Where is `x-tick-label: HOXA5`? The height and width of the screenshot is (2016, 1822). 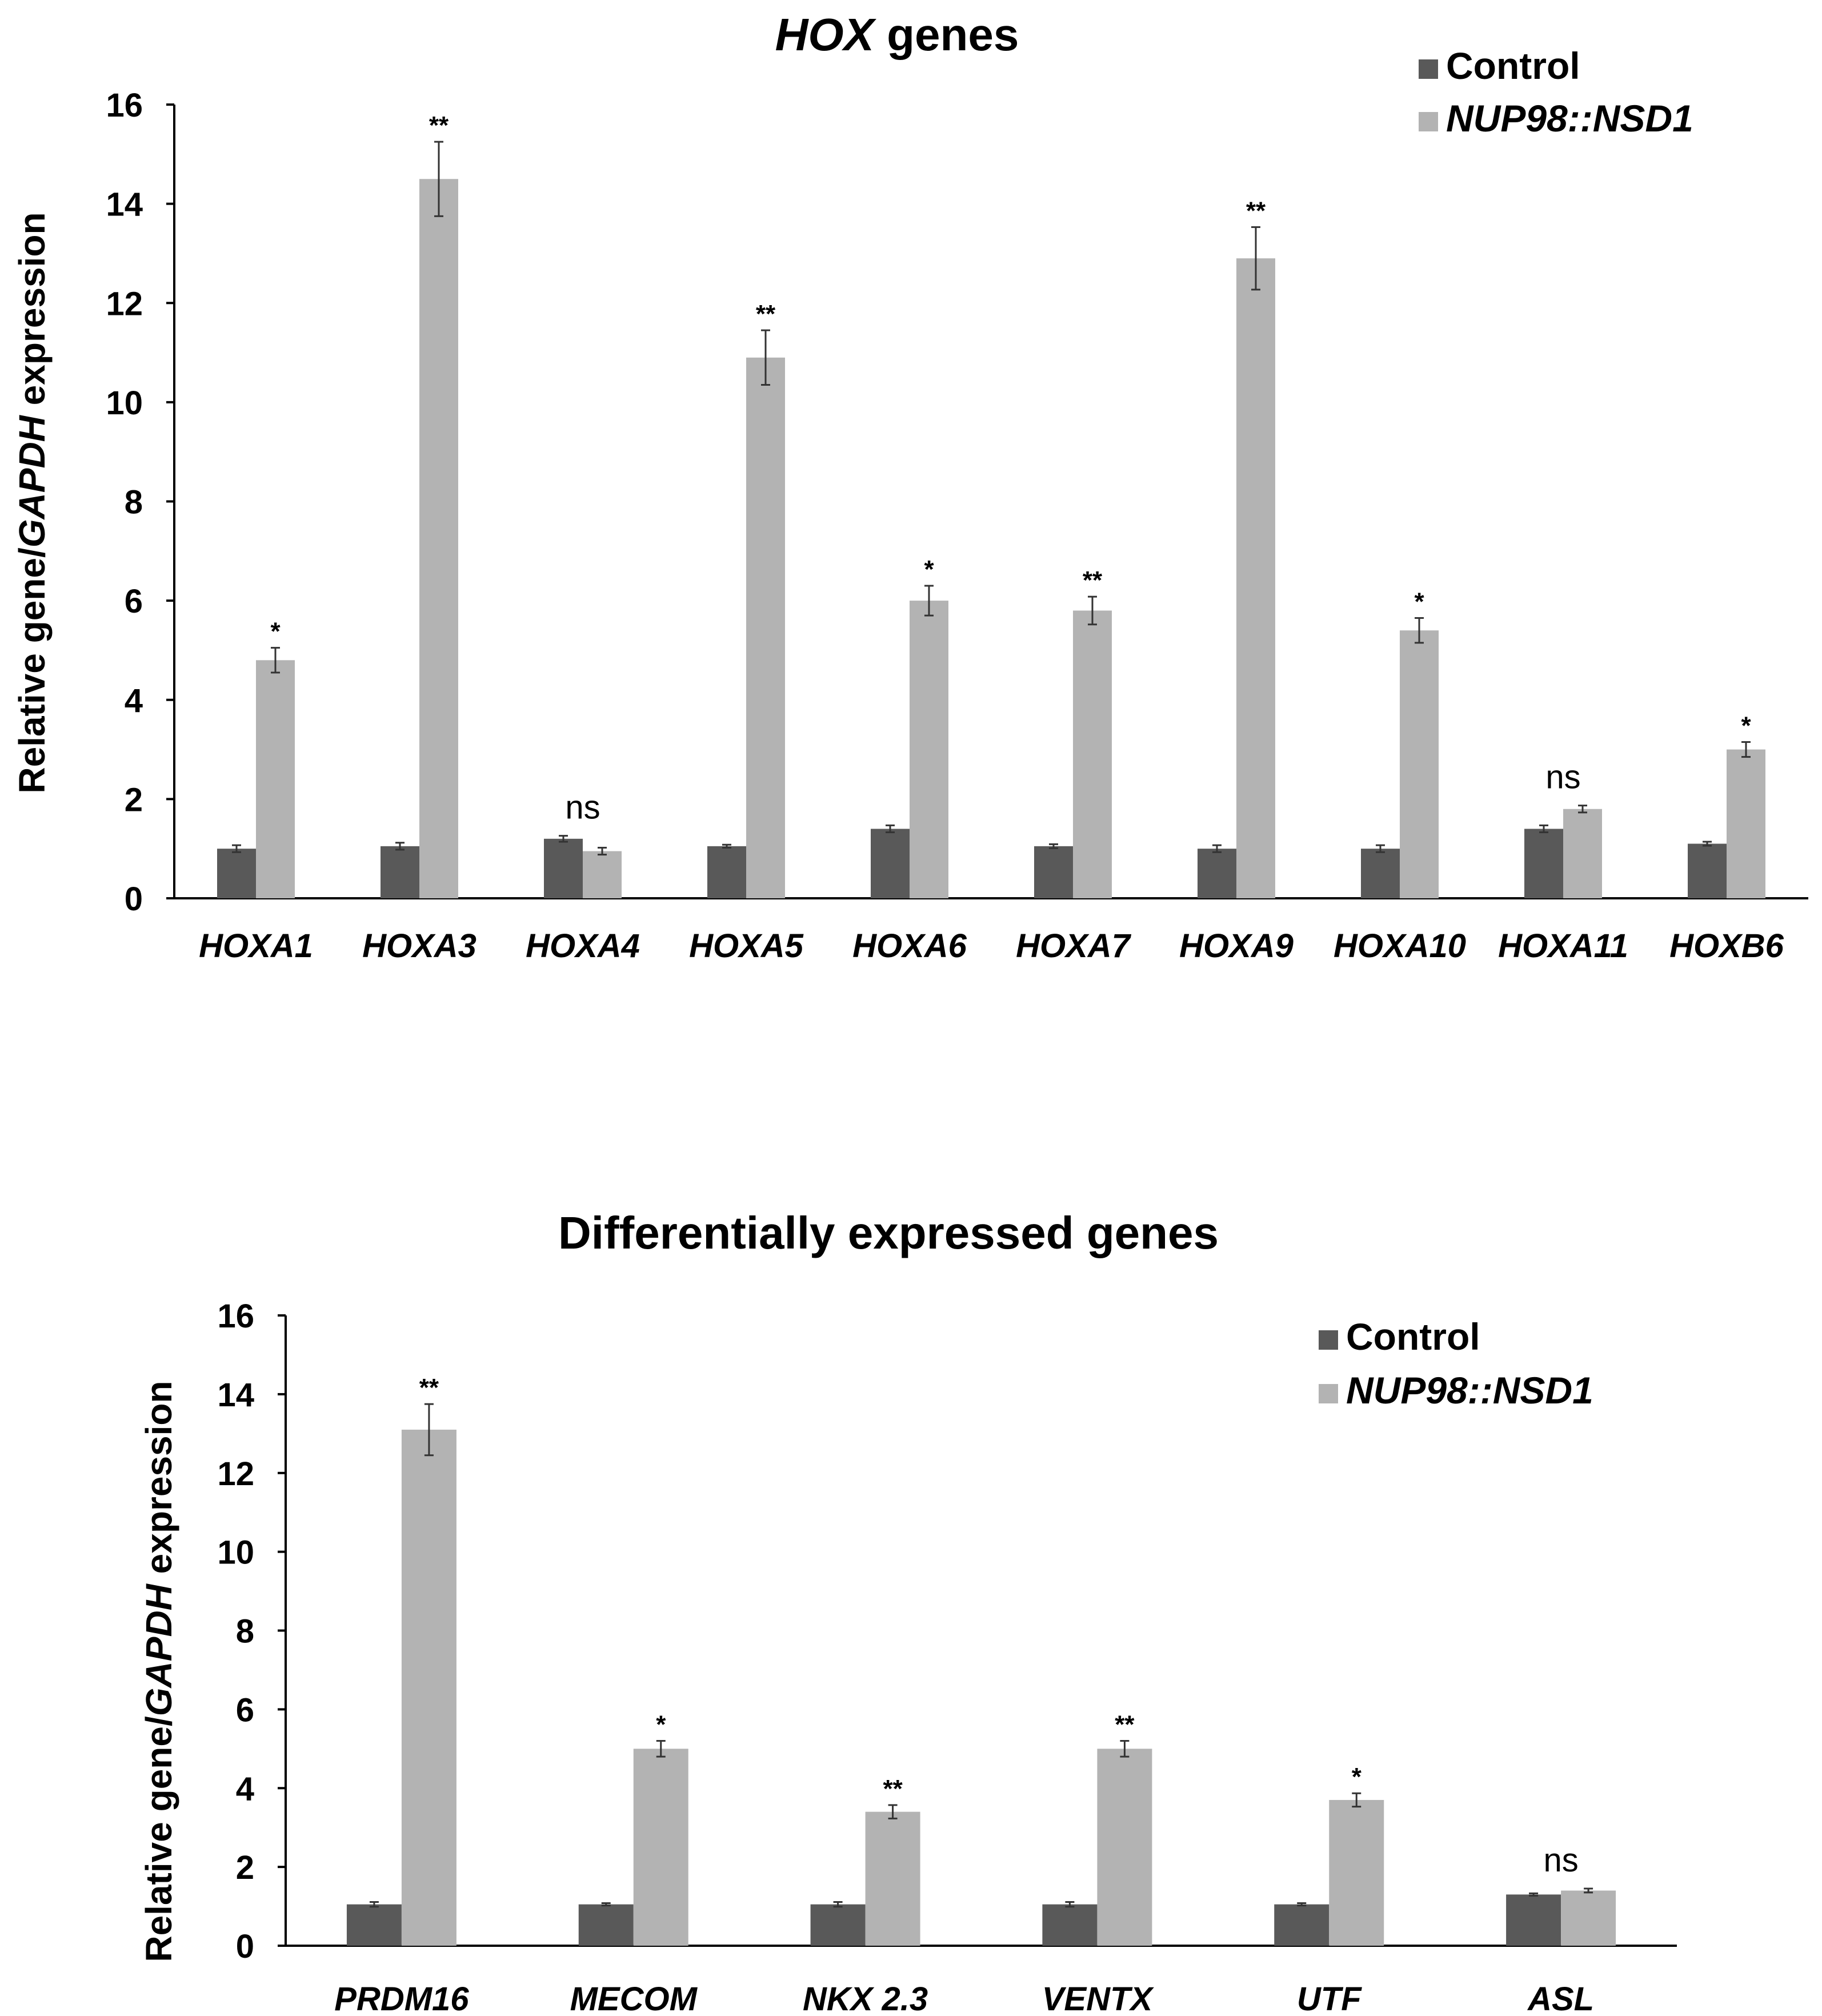
x-tick-label: HOXA5 is located at coordinates (747, 946).